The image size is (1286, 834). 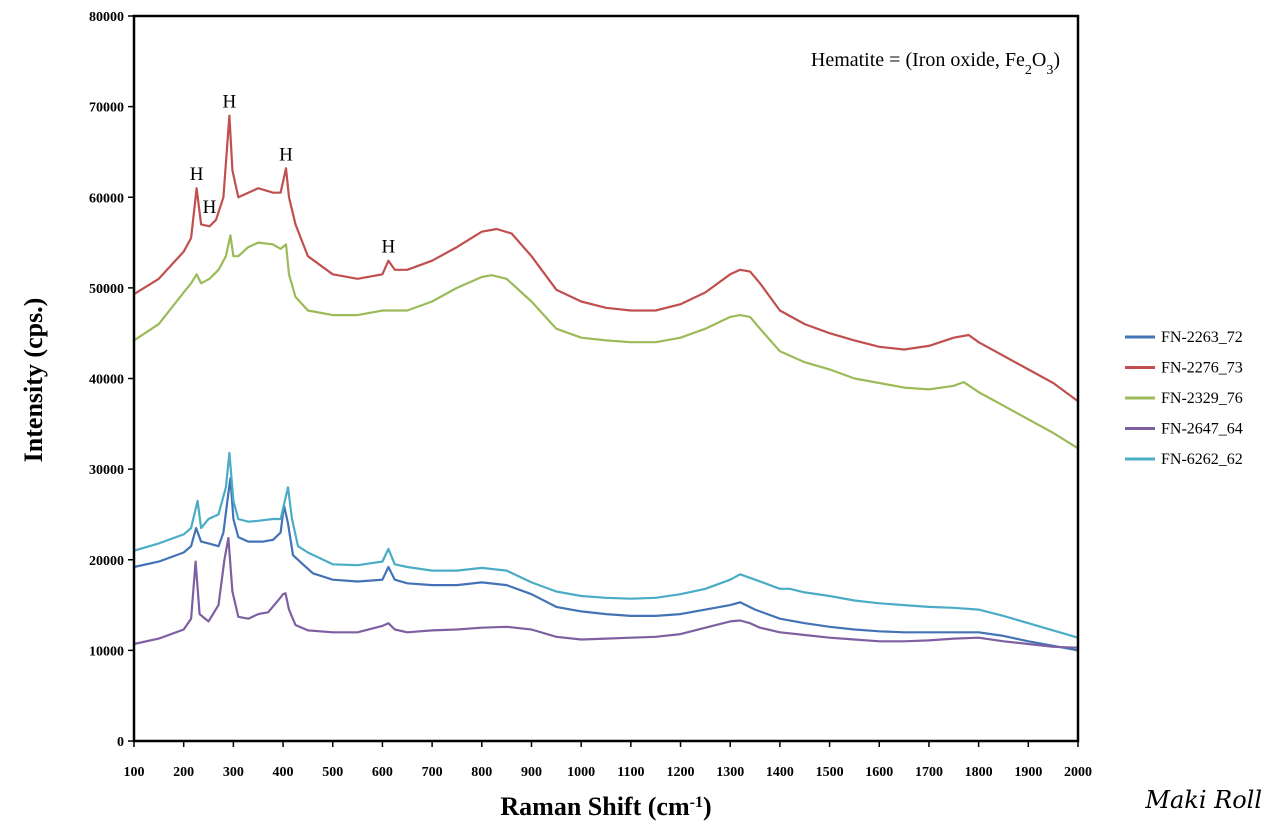 I want to click on watermark-signature: Maki Roll, so click(x=1203, y=800).